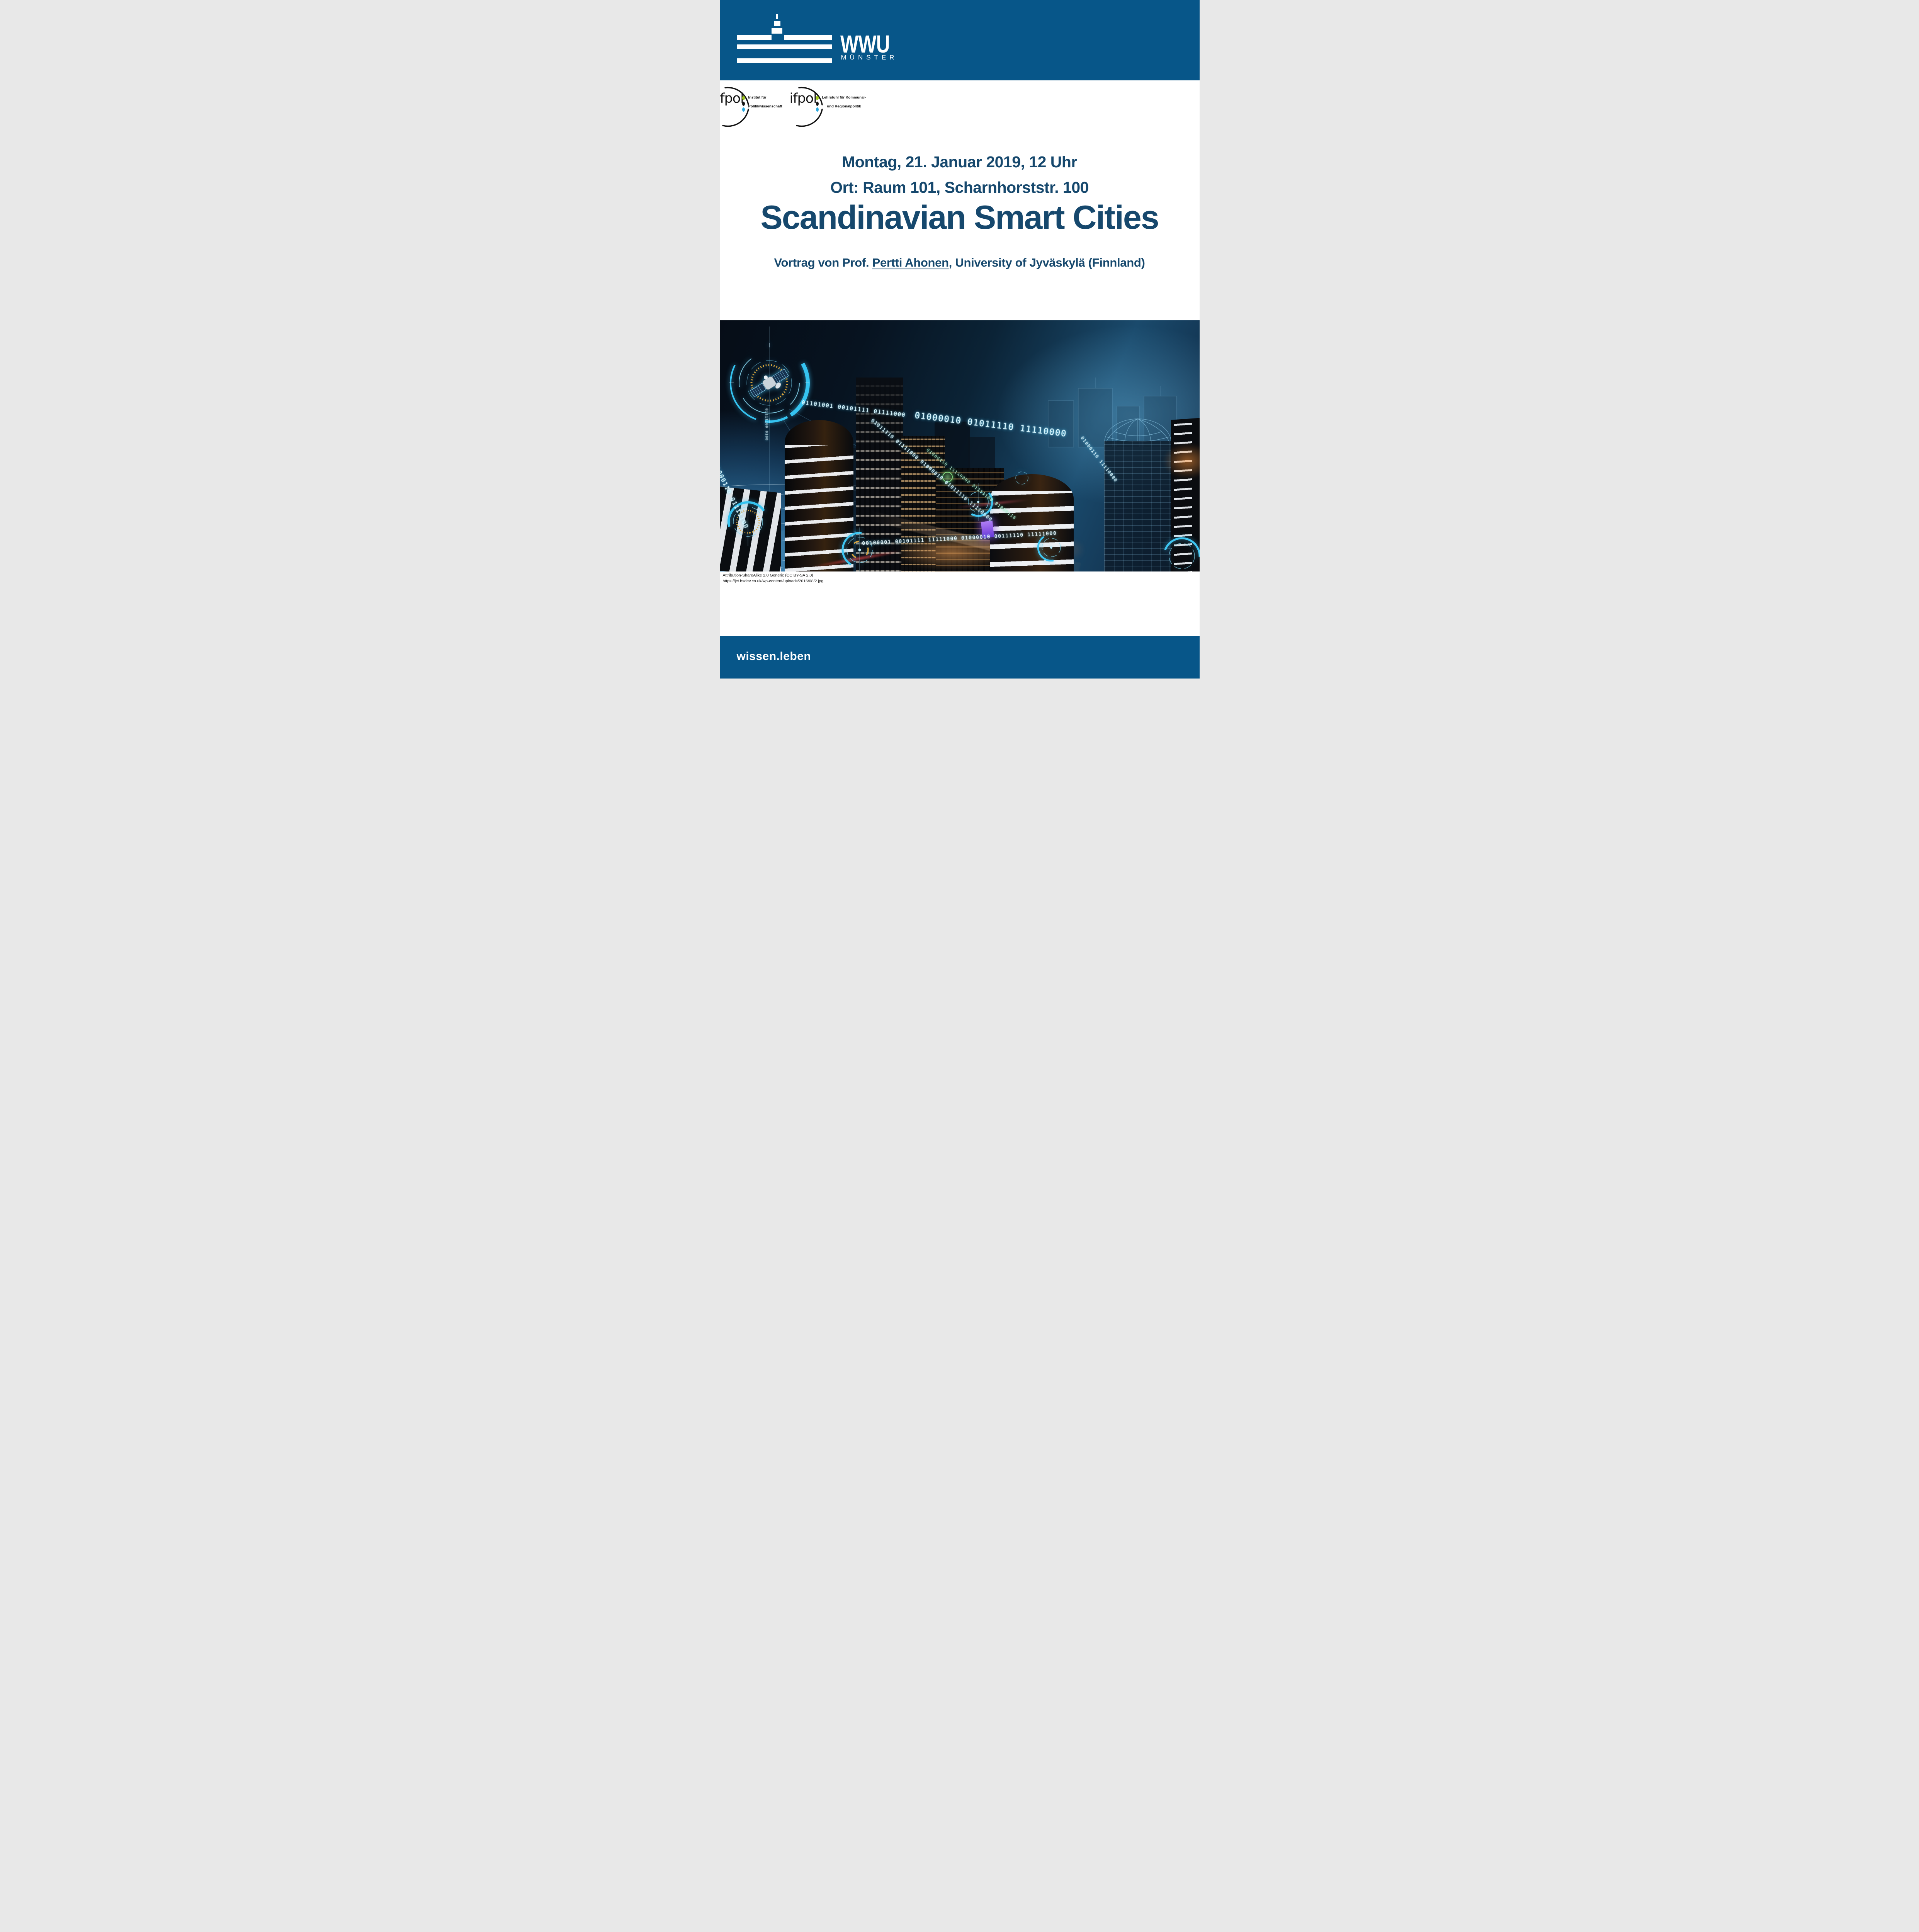  I want to click on header-bar: WWU MÜNSTER, so click(959, 40).